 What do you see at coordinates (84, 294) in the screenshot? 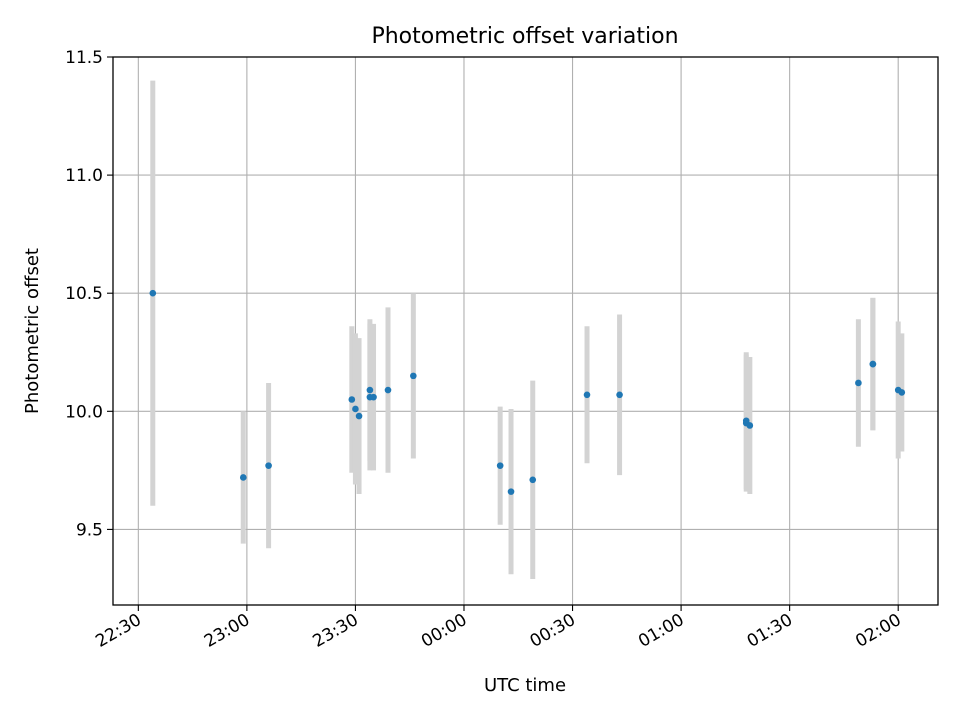
I see `y-tick-label: 10.5` at bounding box center [84, 294].